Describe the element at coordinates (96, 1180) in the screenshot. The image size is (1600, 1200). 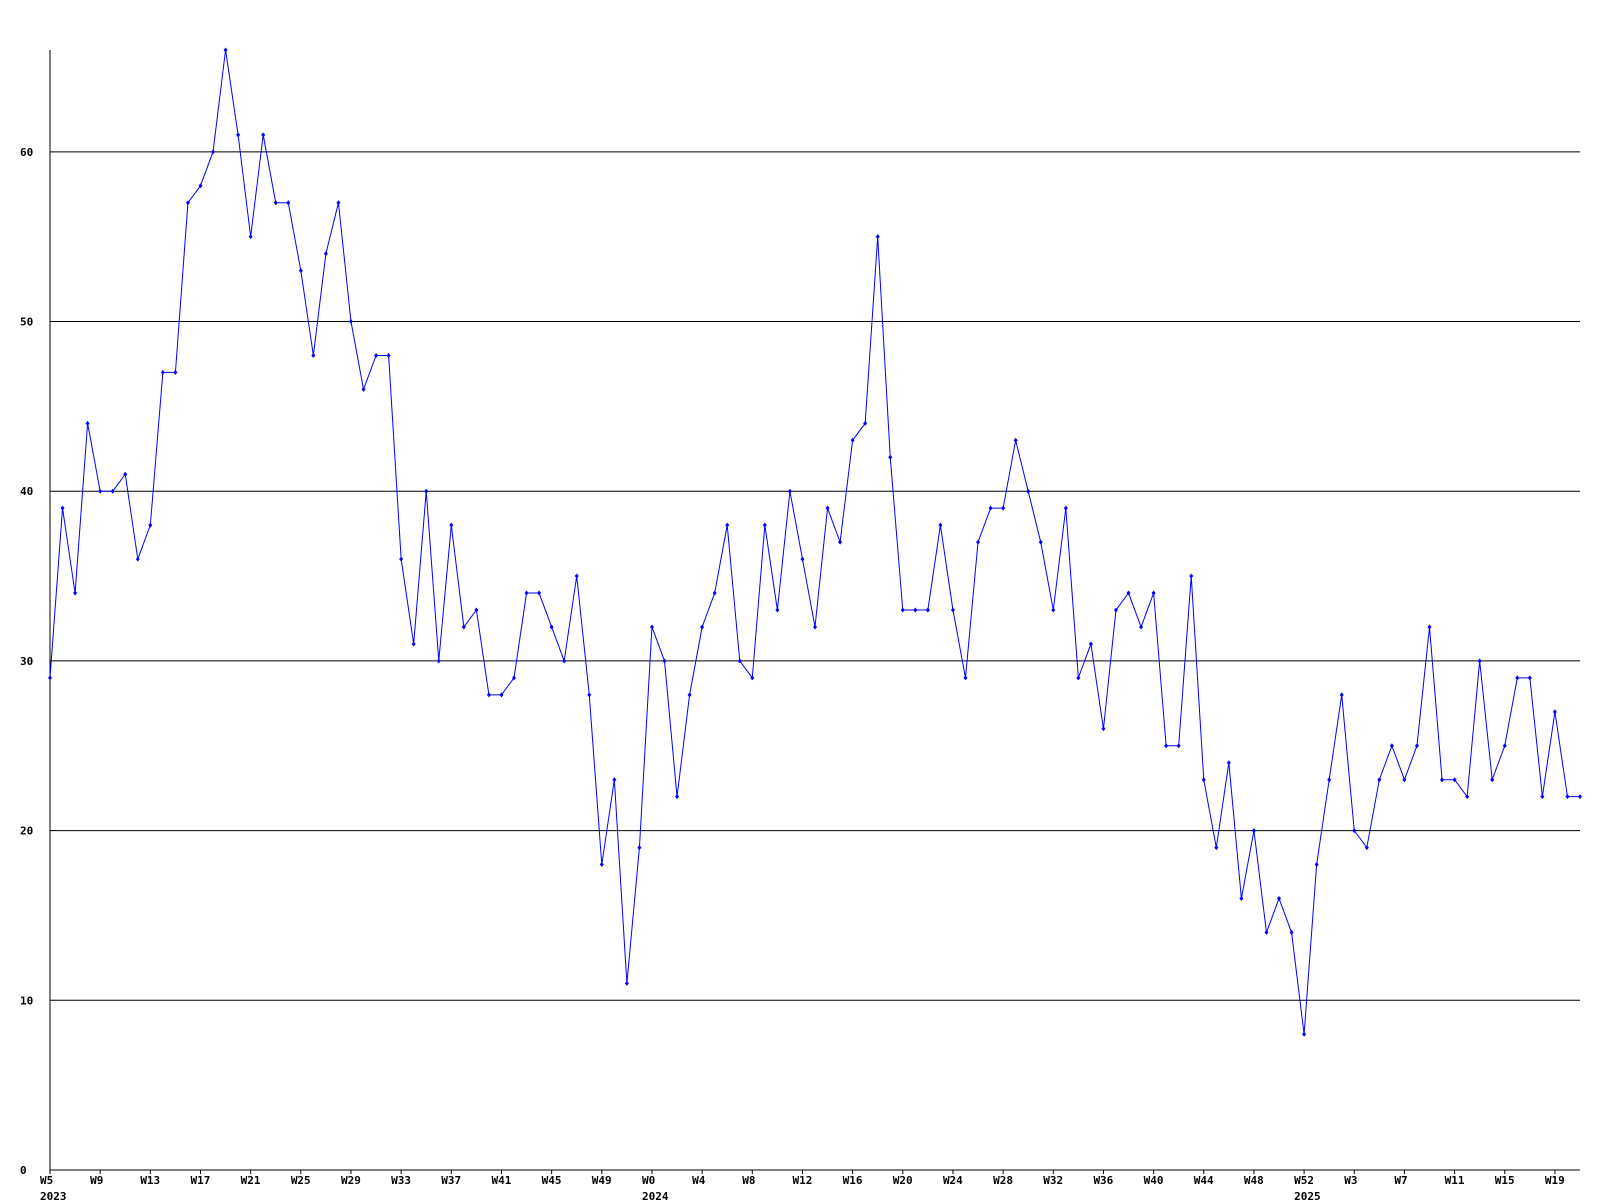
I see `x-tick-label: W9` at that location.